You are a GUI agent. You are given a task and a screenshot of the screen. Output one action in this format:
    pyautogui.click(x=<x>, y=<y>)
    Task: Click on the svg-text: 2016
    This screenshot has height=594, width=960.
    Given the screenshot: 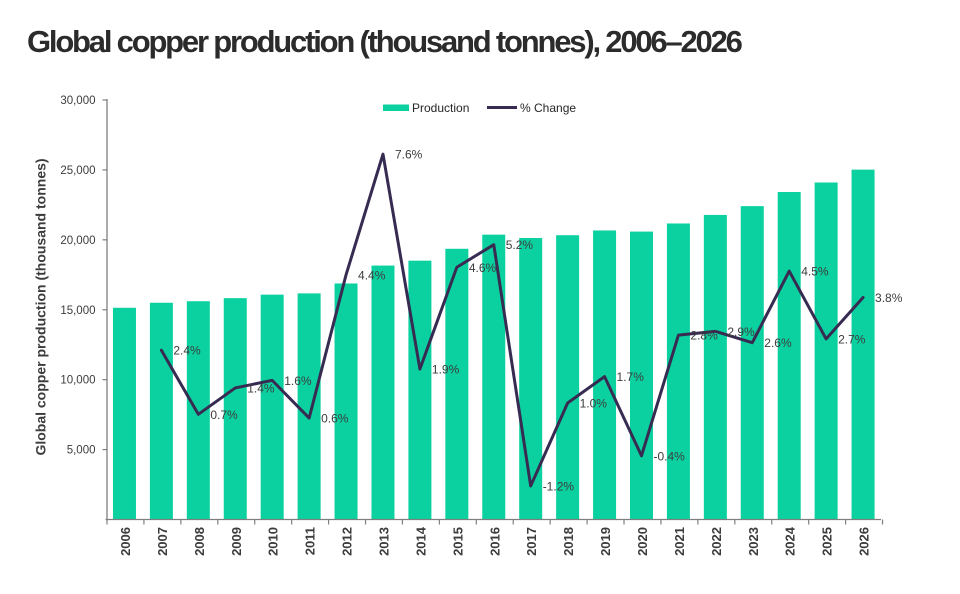 What is the action you would take?
    pyautogui.click(x=494, y=541)
    